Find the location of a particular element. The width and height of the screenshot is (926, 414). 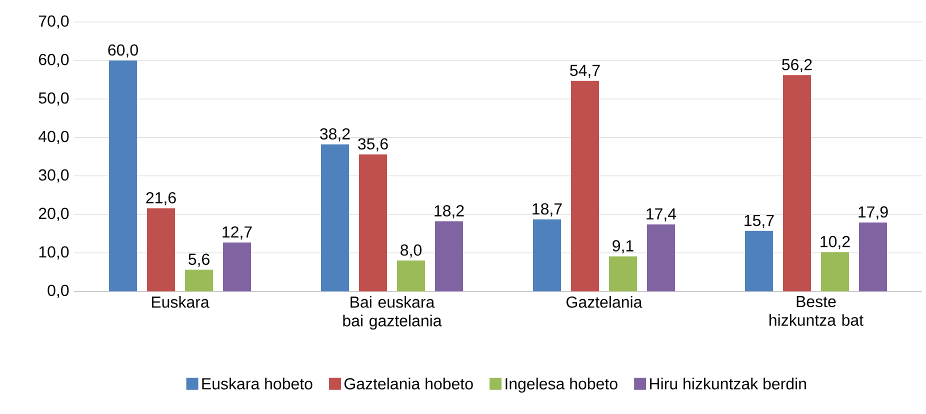

y-tick-label: 70,0 is located at coordinates (53, 22).